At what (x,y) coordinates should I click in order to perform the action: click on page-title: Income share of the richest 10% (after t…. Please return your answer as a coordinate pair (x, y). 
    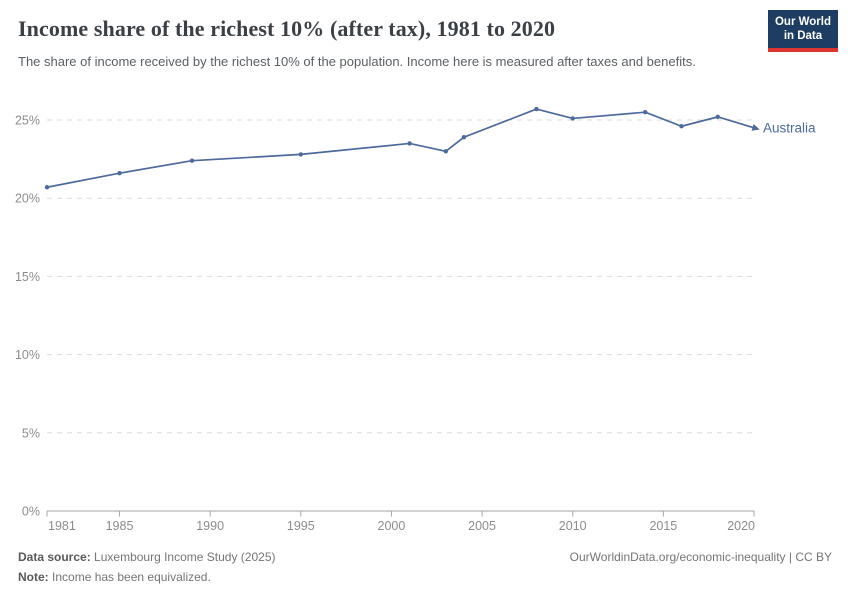
    Looking at the image, I should click on (287, 28).